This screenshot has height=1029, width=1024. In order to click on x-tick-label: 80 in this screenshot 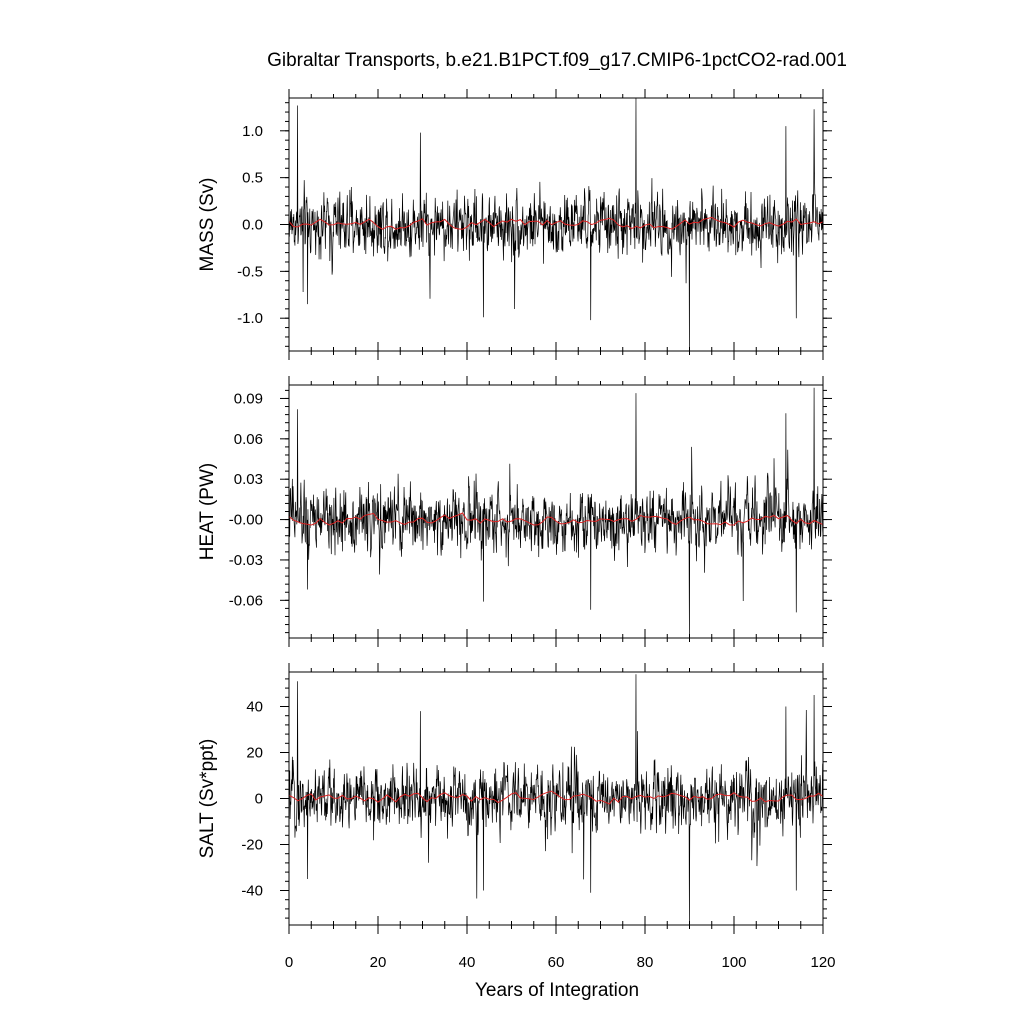, I will do `click(645, 962)`.